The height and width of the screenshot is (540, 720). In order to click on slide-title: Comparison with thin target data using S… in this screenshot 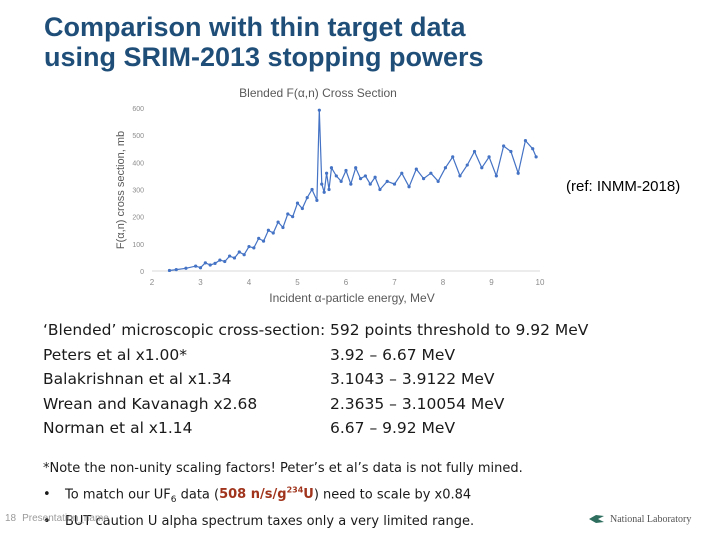, I will do `click(364, 42)`.